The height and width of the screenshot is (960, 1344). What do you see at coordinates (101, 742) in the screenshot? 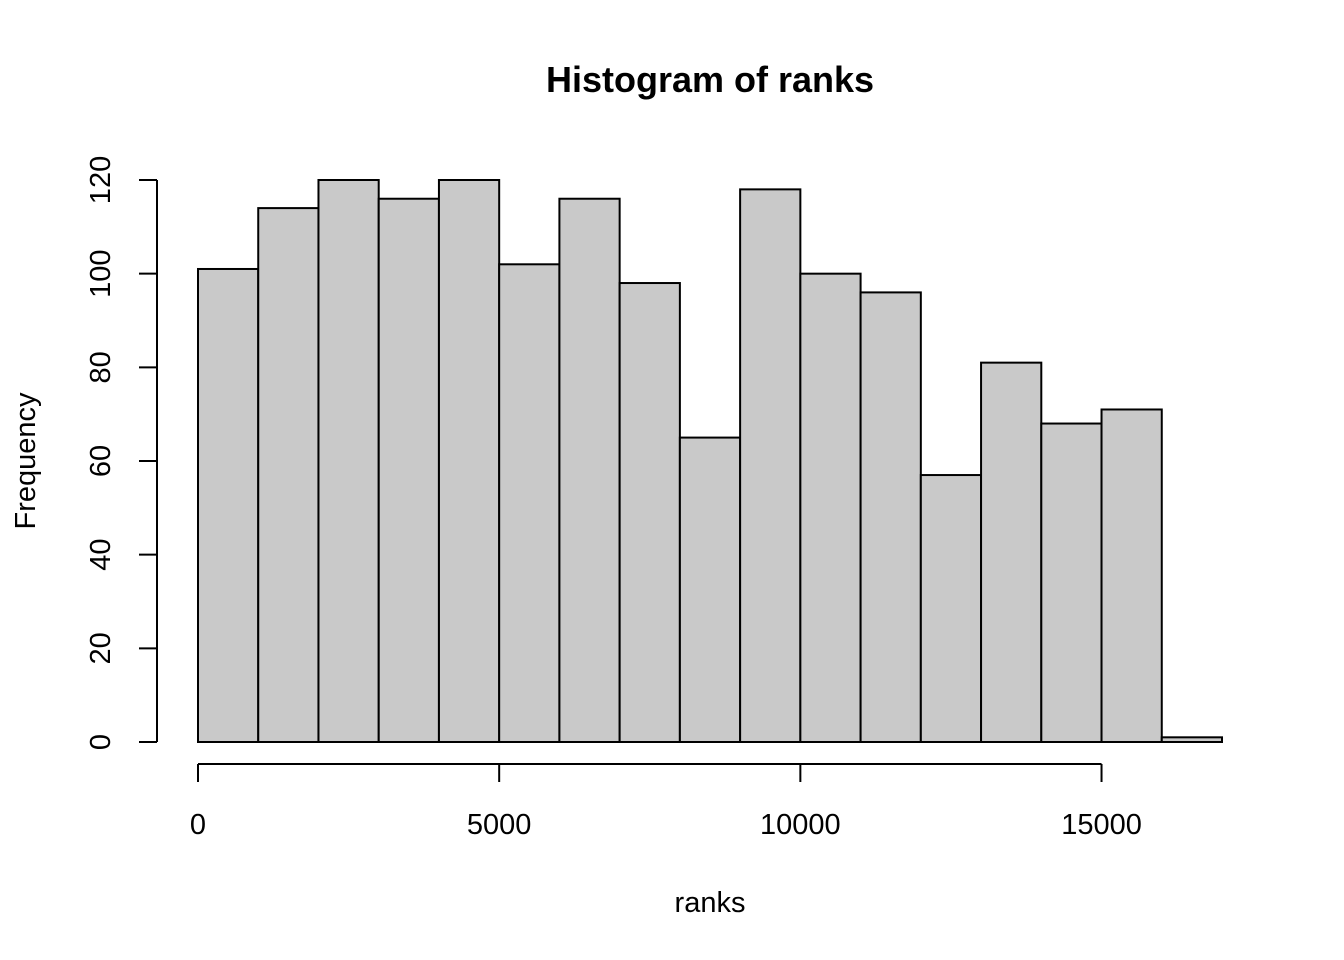
I see `y-tick-label: 0` at bounding box center [101, 742].